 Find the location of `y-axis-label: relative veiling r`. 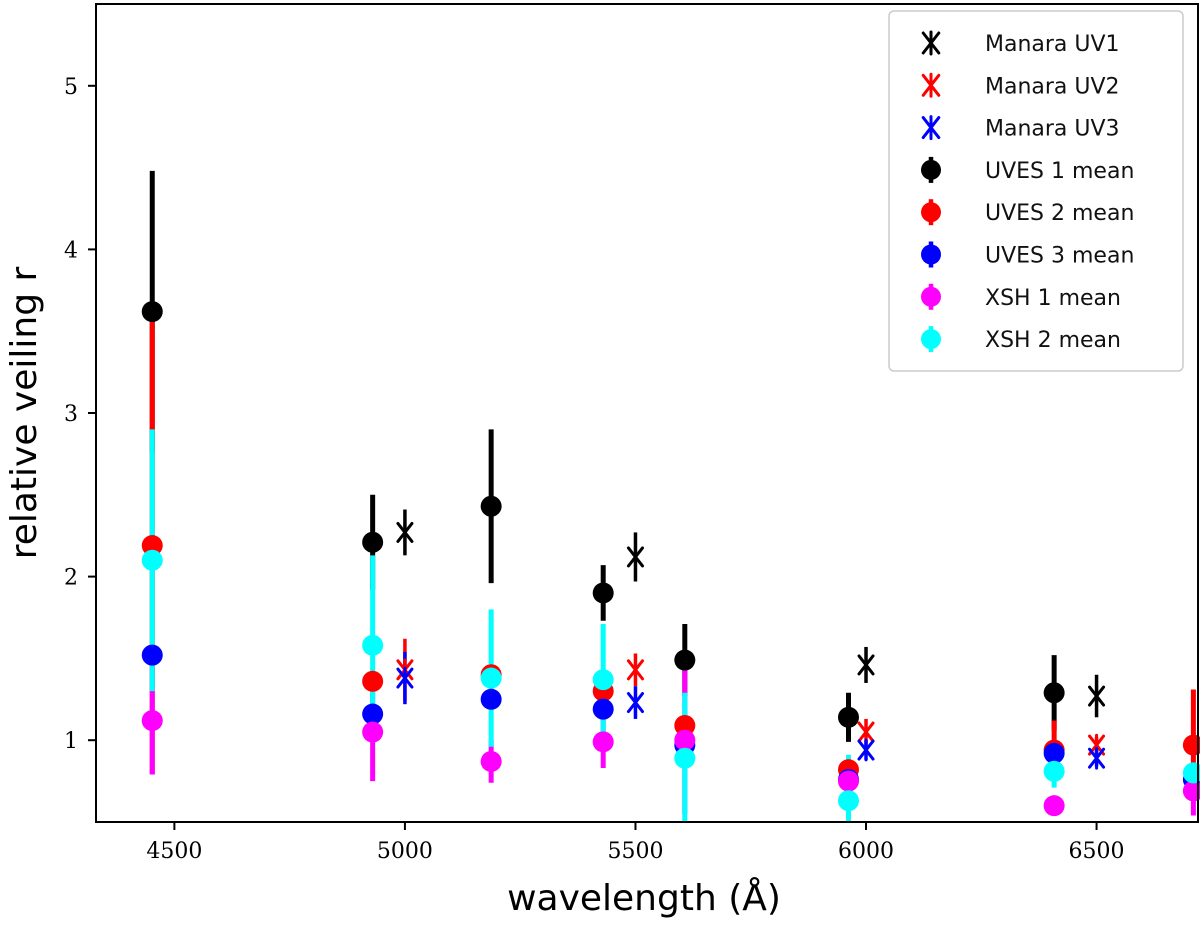

y-axis-label: relative veiling r is located at coordinates (24, 413).